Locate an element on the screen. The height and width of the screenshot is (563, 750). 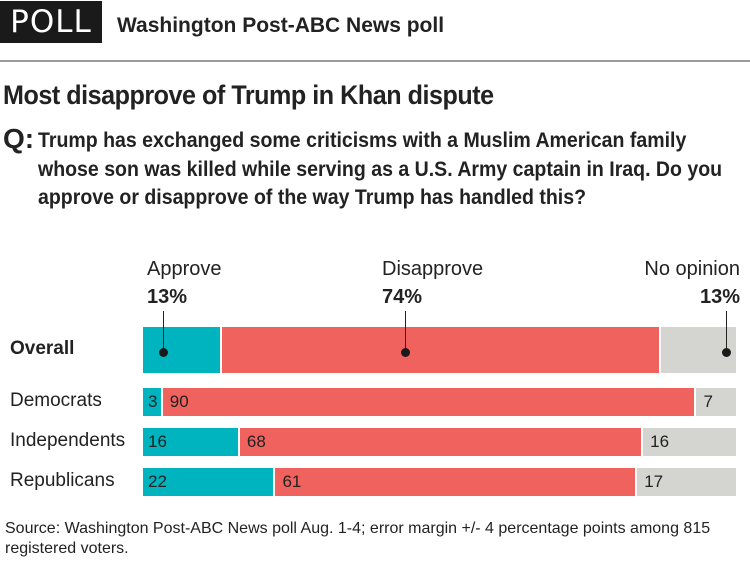
poll-badge: POLL is located at coordinates (51, 22).